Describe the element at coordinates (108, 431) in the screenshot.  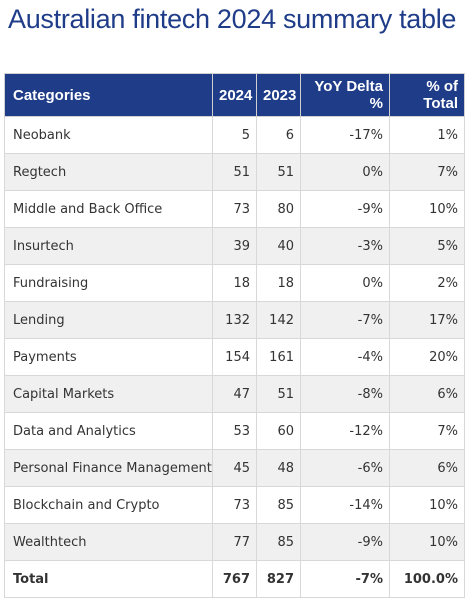
I see `category-cell: Data and Analytics` at that location.